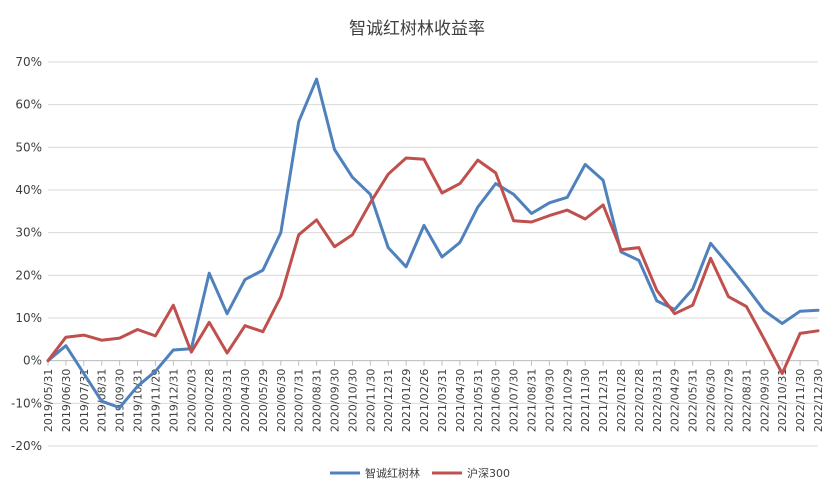  I want to click on x-tick-label: 2020/12/31, so click(388, 400).